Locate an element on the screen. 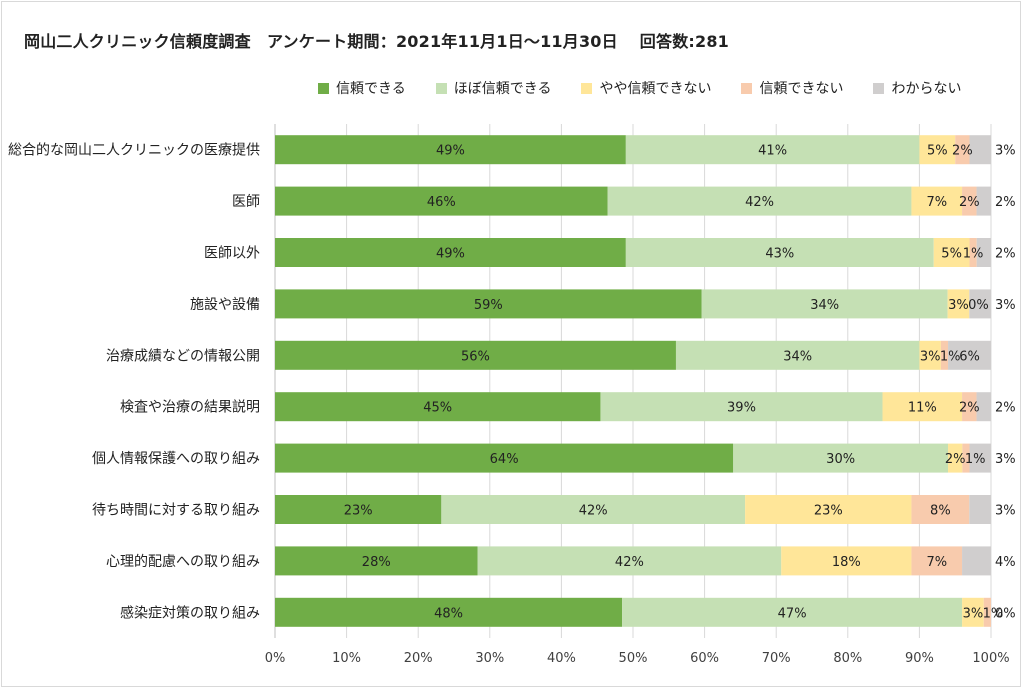 This screenshot has width=1024, height=690. data-label: 46% is located at coordinates (441, 202).